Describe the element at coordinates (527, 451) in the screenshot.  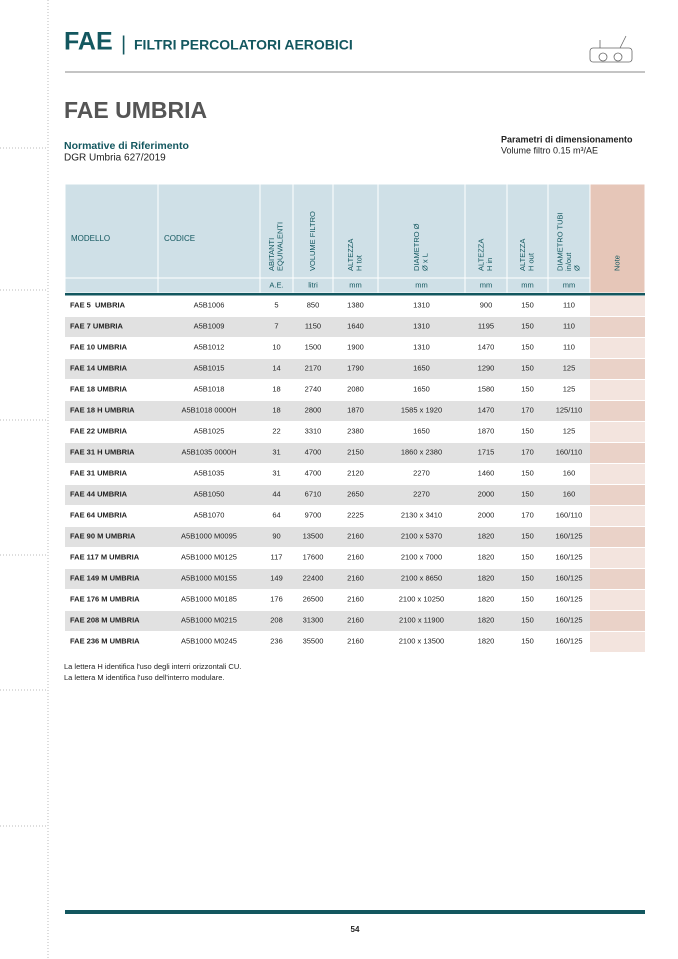
I see `cell: 170` at that location.